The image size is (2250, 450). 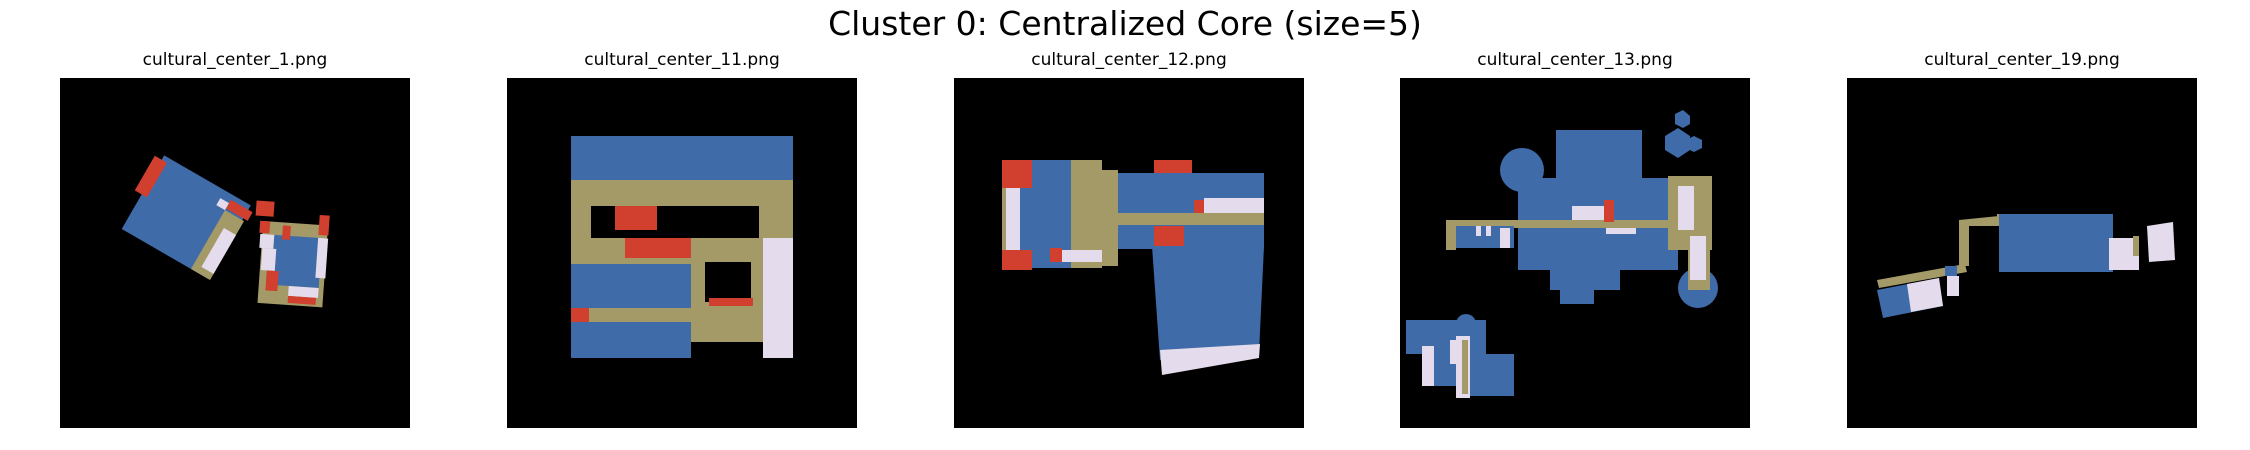 I want to click on panel-2: cultural_center_11.png, so click(x=682, y=237).